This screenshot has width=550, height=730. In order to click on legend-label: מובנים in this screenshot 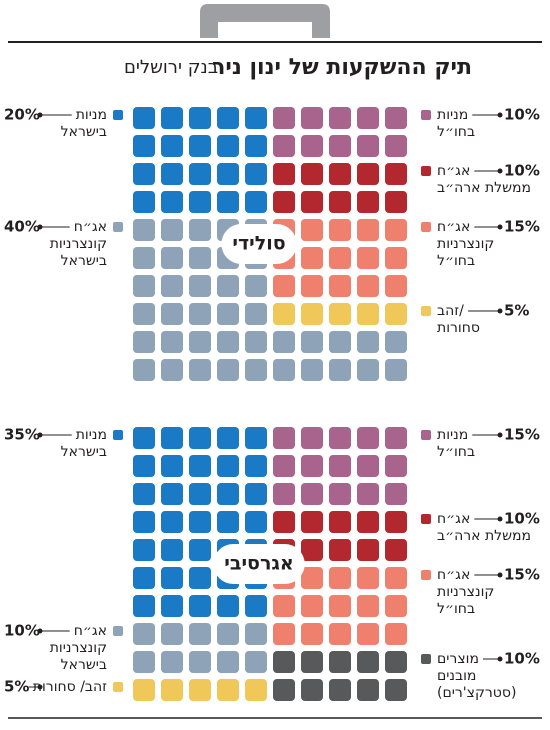, I will do `click(456, 676)`.